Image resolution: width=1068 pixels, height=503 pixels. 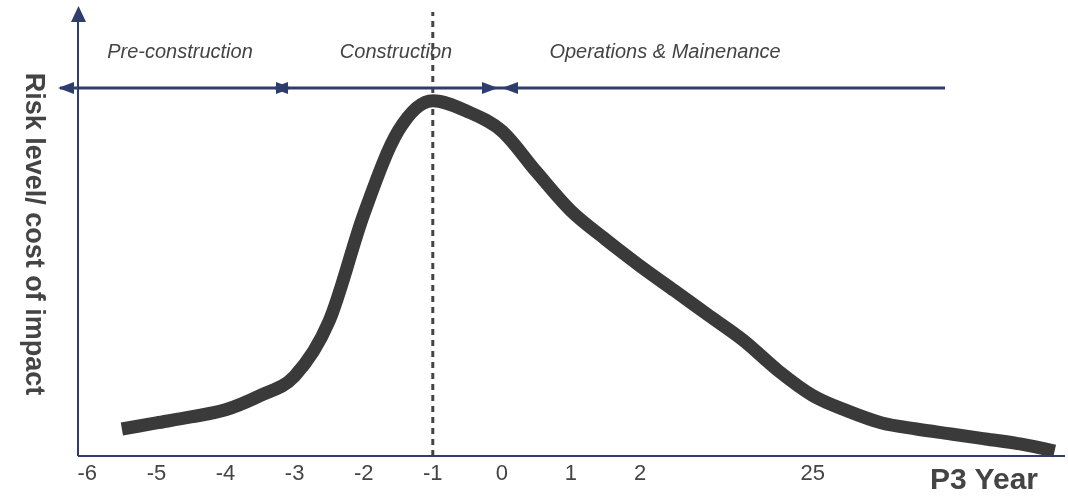 What do you see at coordinates (665, 51) in the screenshot?
I see `text: Operations & Mainenance` at bounding box center [665, 51].